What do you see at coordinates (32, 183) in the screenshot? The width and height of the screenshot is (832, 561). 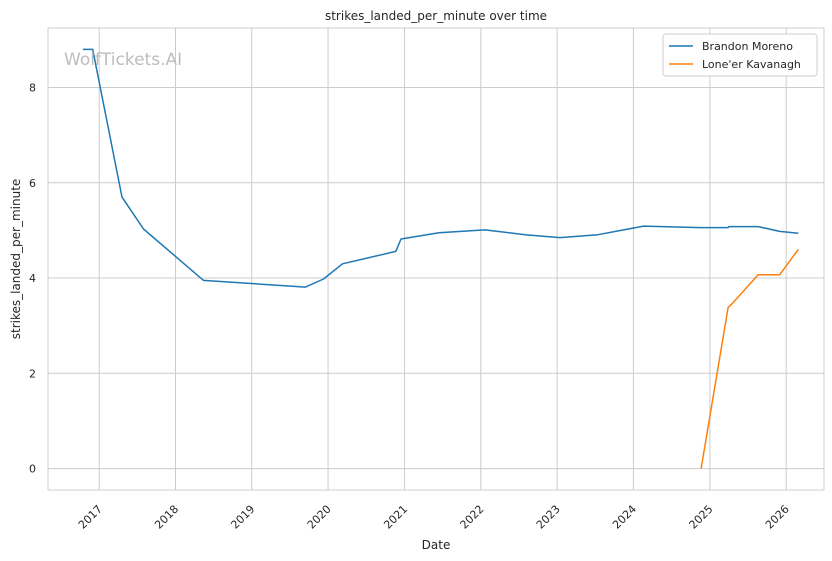 I see `y-tick-label: 6` at bounding box center [32, 183].